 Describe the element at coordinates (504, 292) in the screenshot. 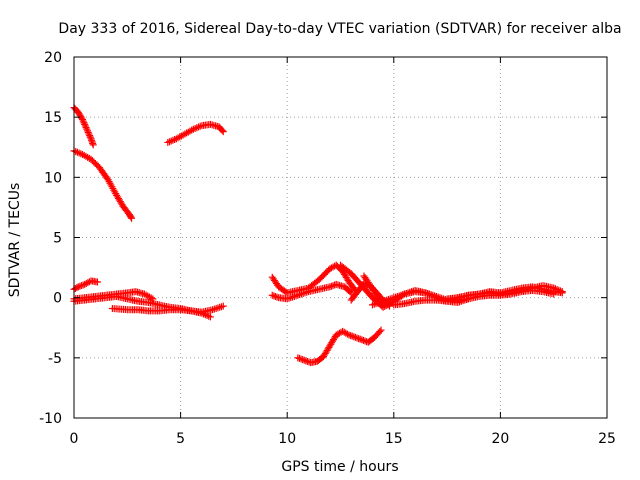

I see `series-arc15` at that location.